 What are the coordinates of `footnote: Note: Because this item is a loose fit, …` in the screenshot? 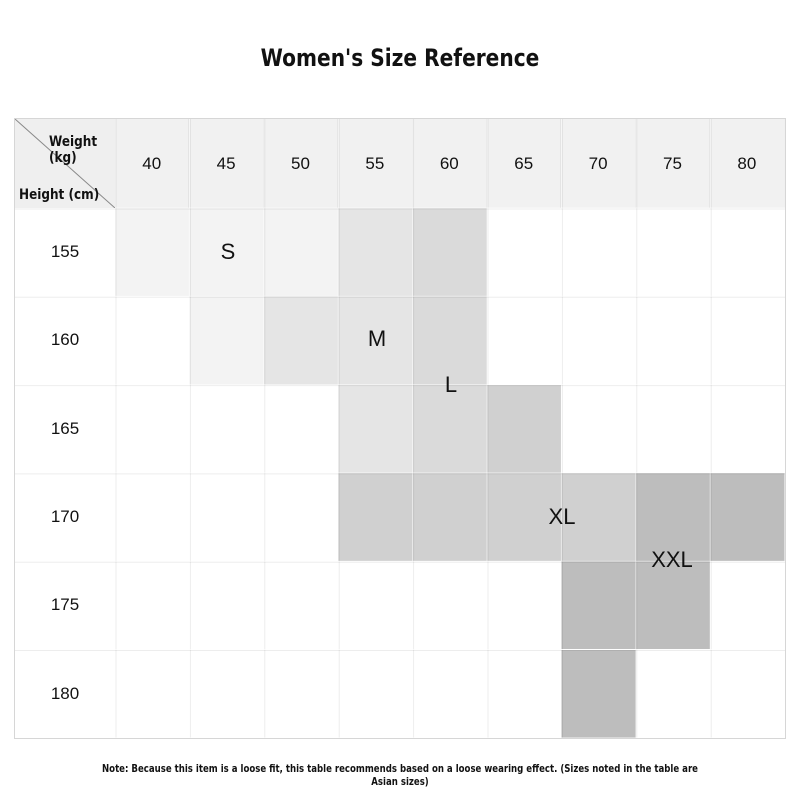 It's located at (399, 775).